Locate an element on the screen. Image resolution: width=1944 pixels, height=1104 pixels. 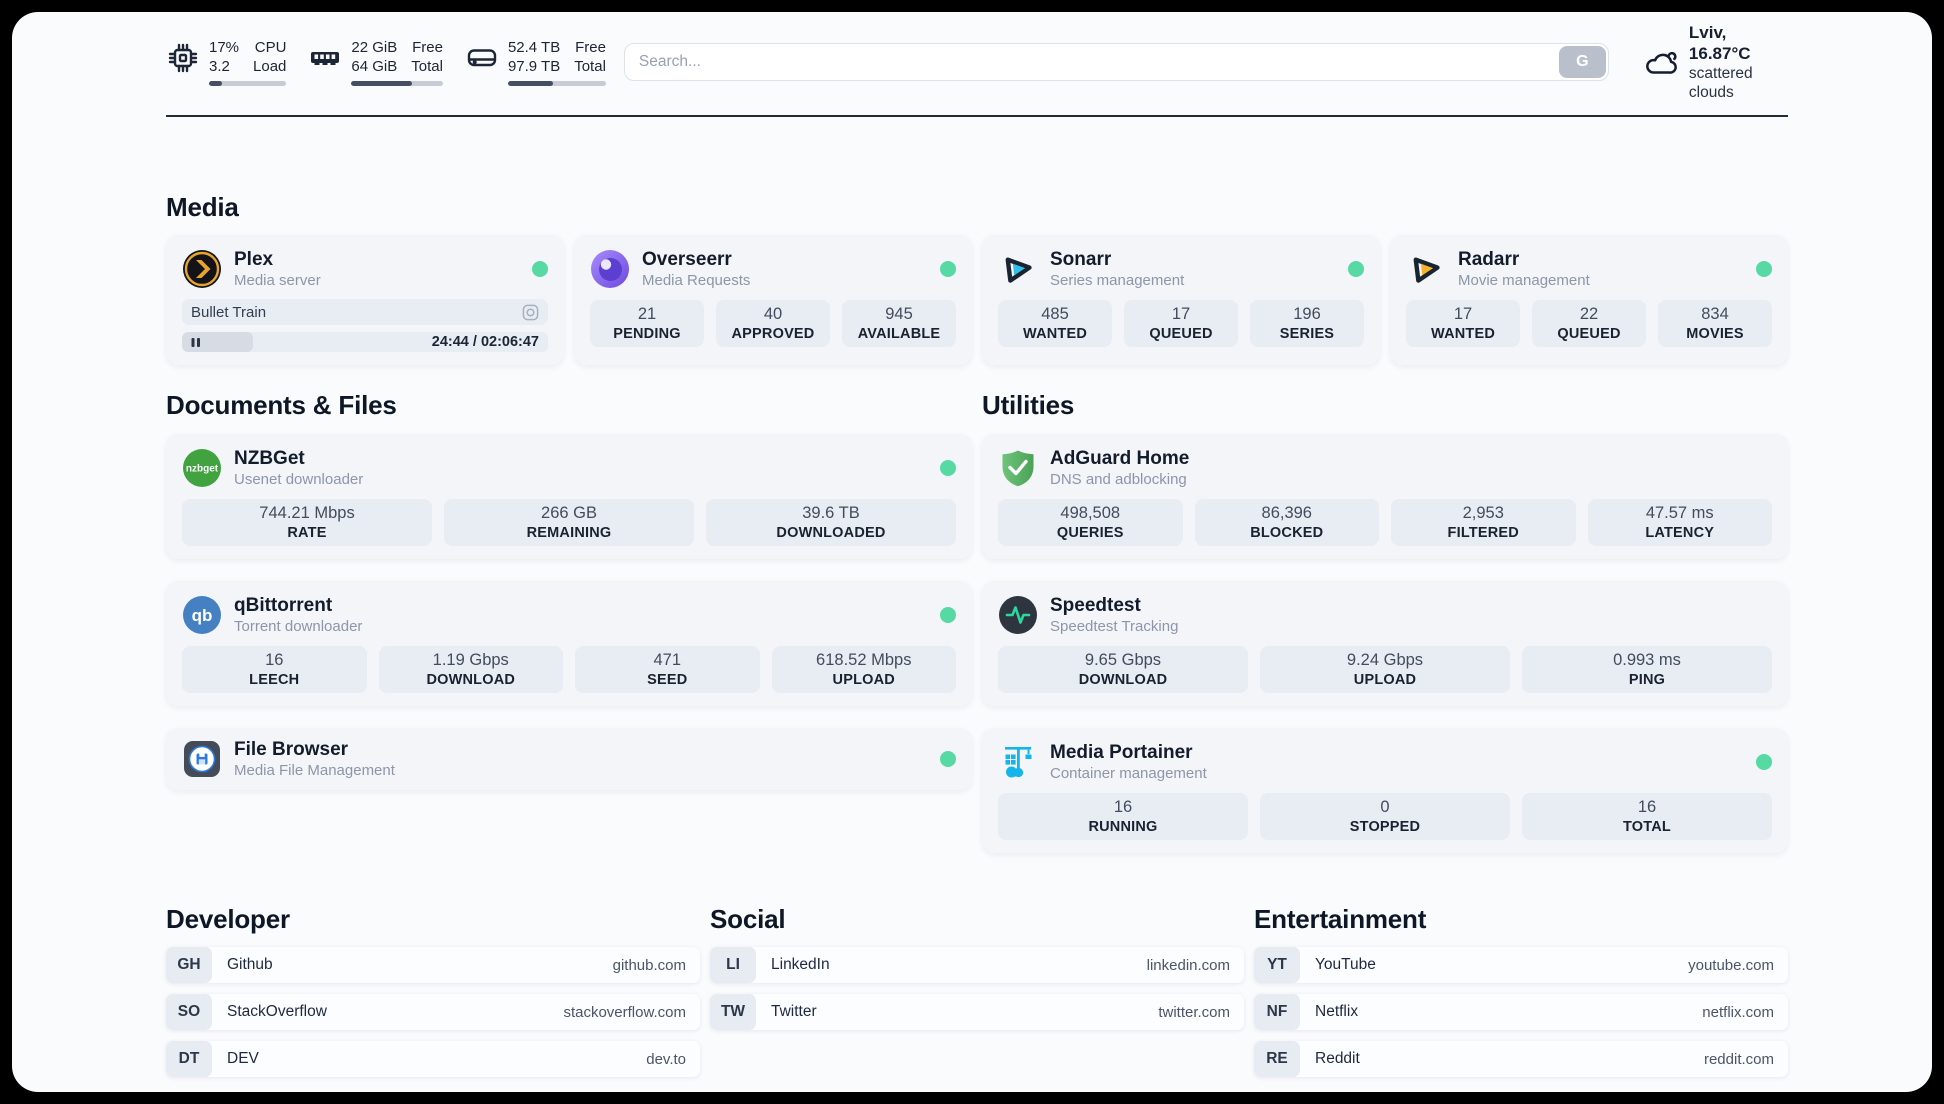
bookmark-name: StackOverflow is located at coordinates (277, 1011).